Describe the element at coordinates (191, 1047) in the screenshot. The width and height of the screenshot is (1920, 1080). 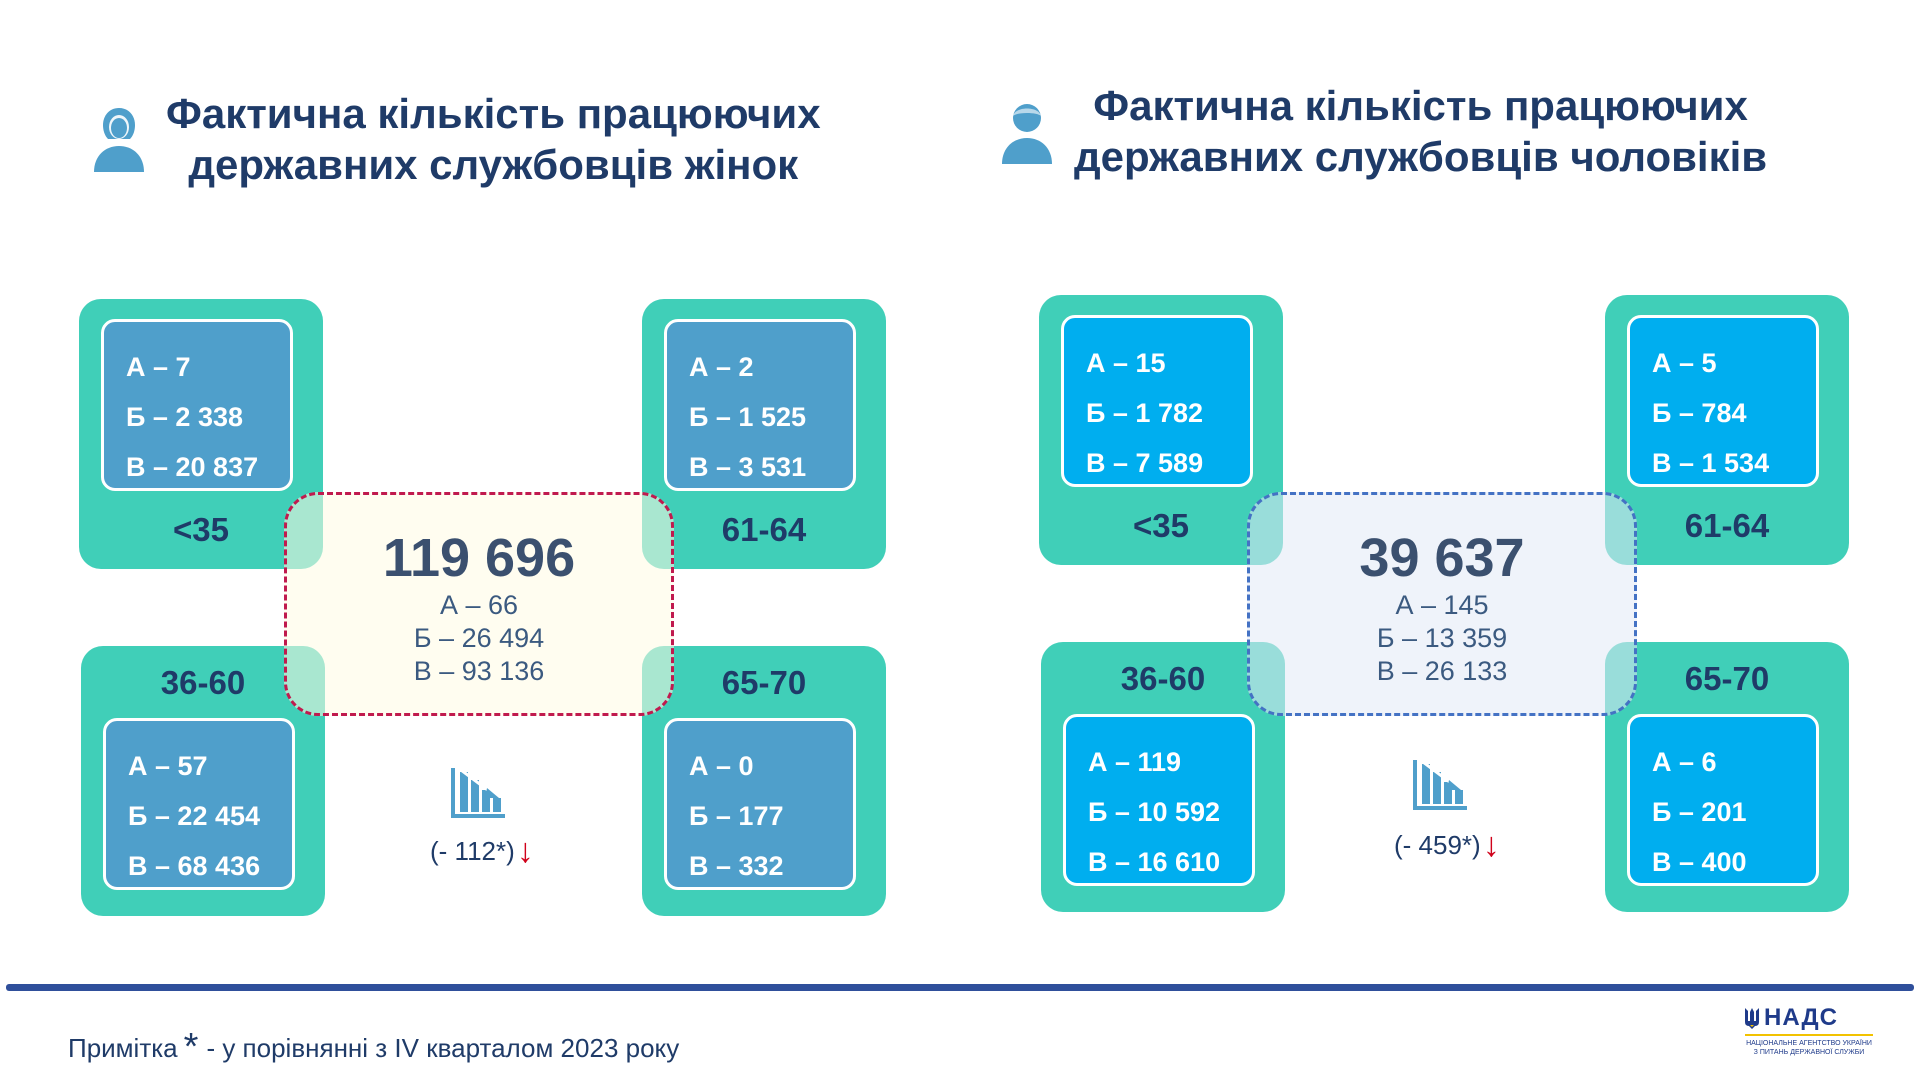
I see `footnote-star: *` at that location.